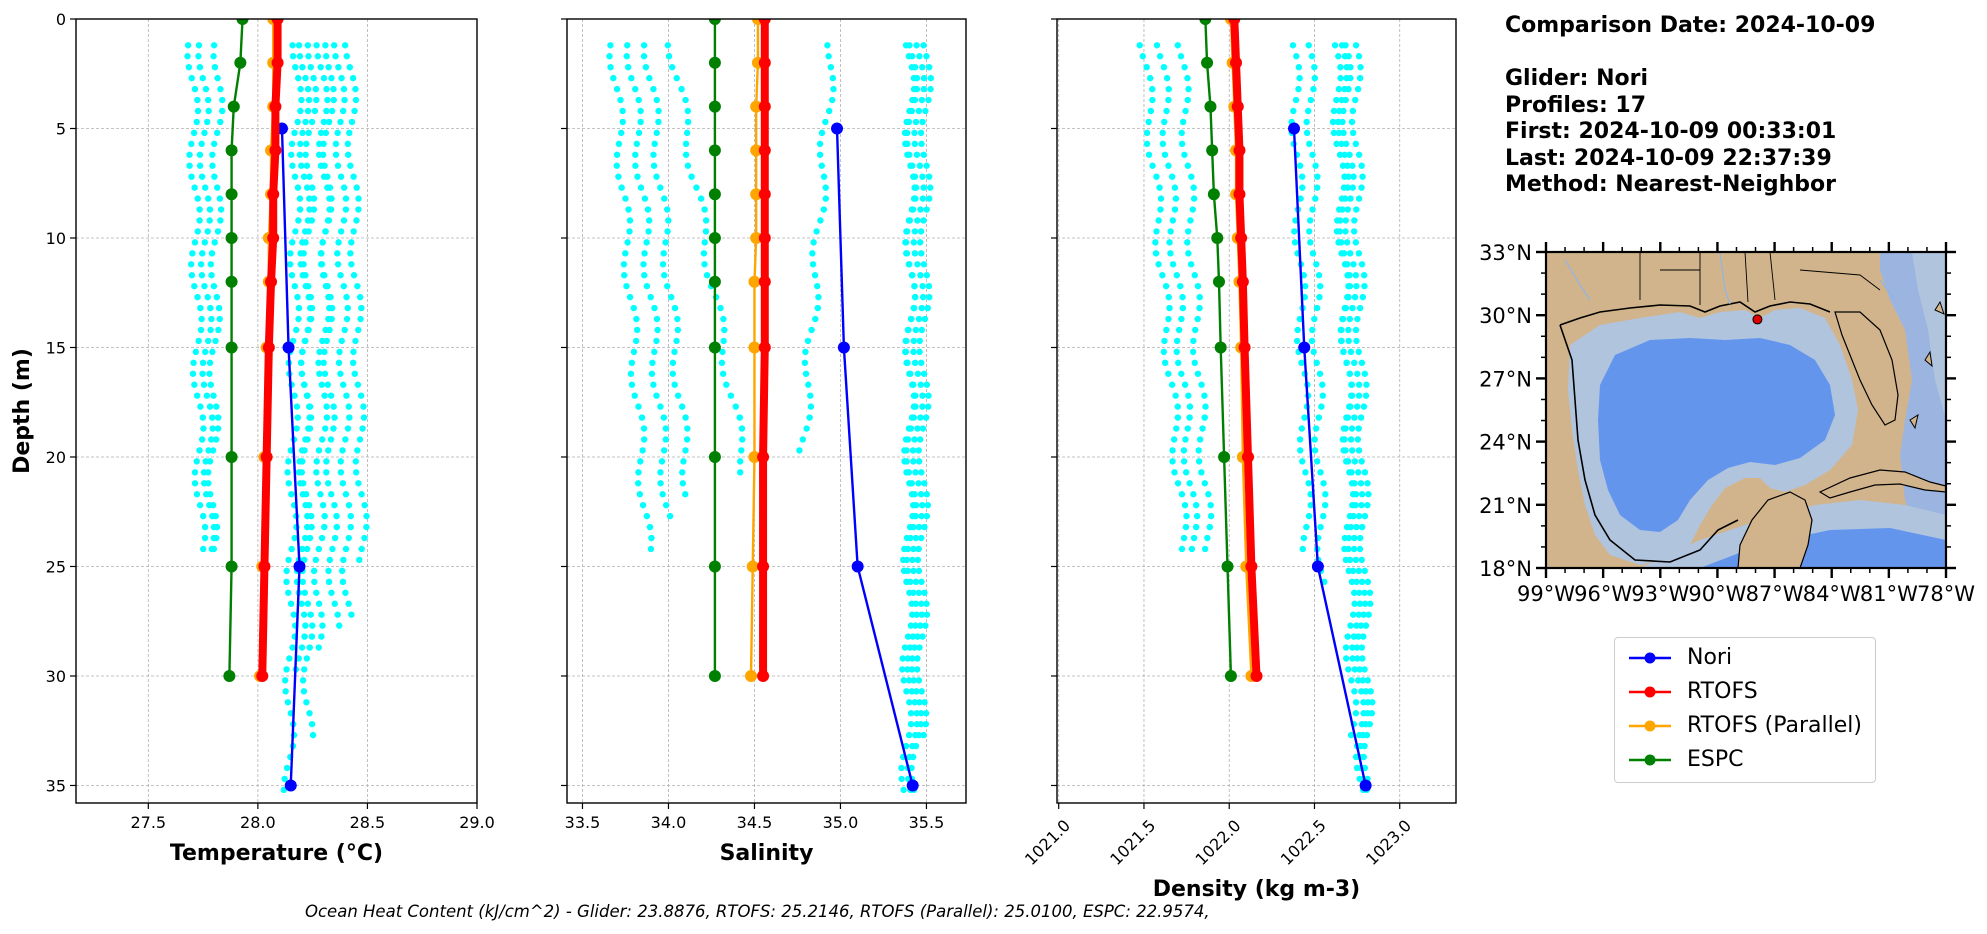  Describe the element at coordinates (1218, 842) in the screenshot. I see `x-tick-label: 1022.0` at that location.